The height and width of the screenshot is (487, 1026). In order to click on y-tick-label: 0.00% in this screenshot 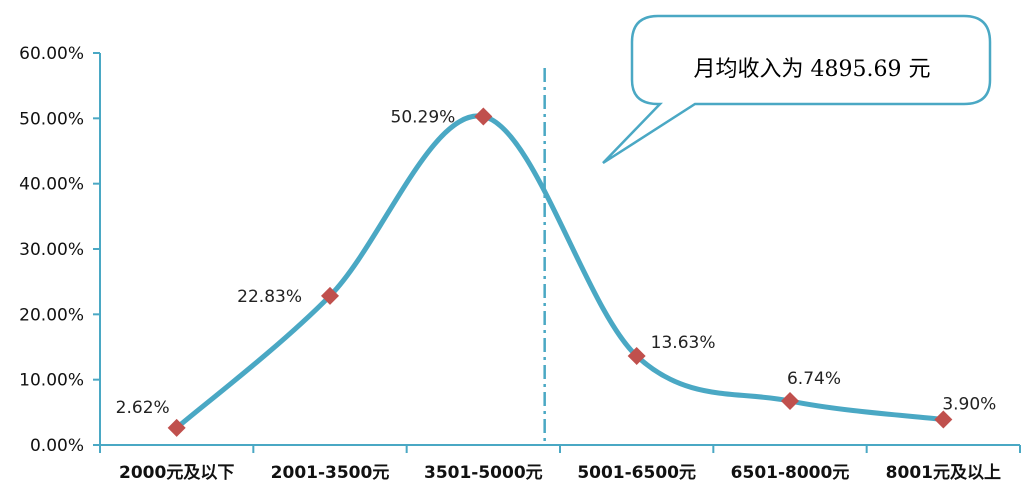, I will do `click(57, 446)`.